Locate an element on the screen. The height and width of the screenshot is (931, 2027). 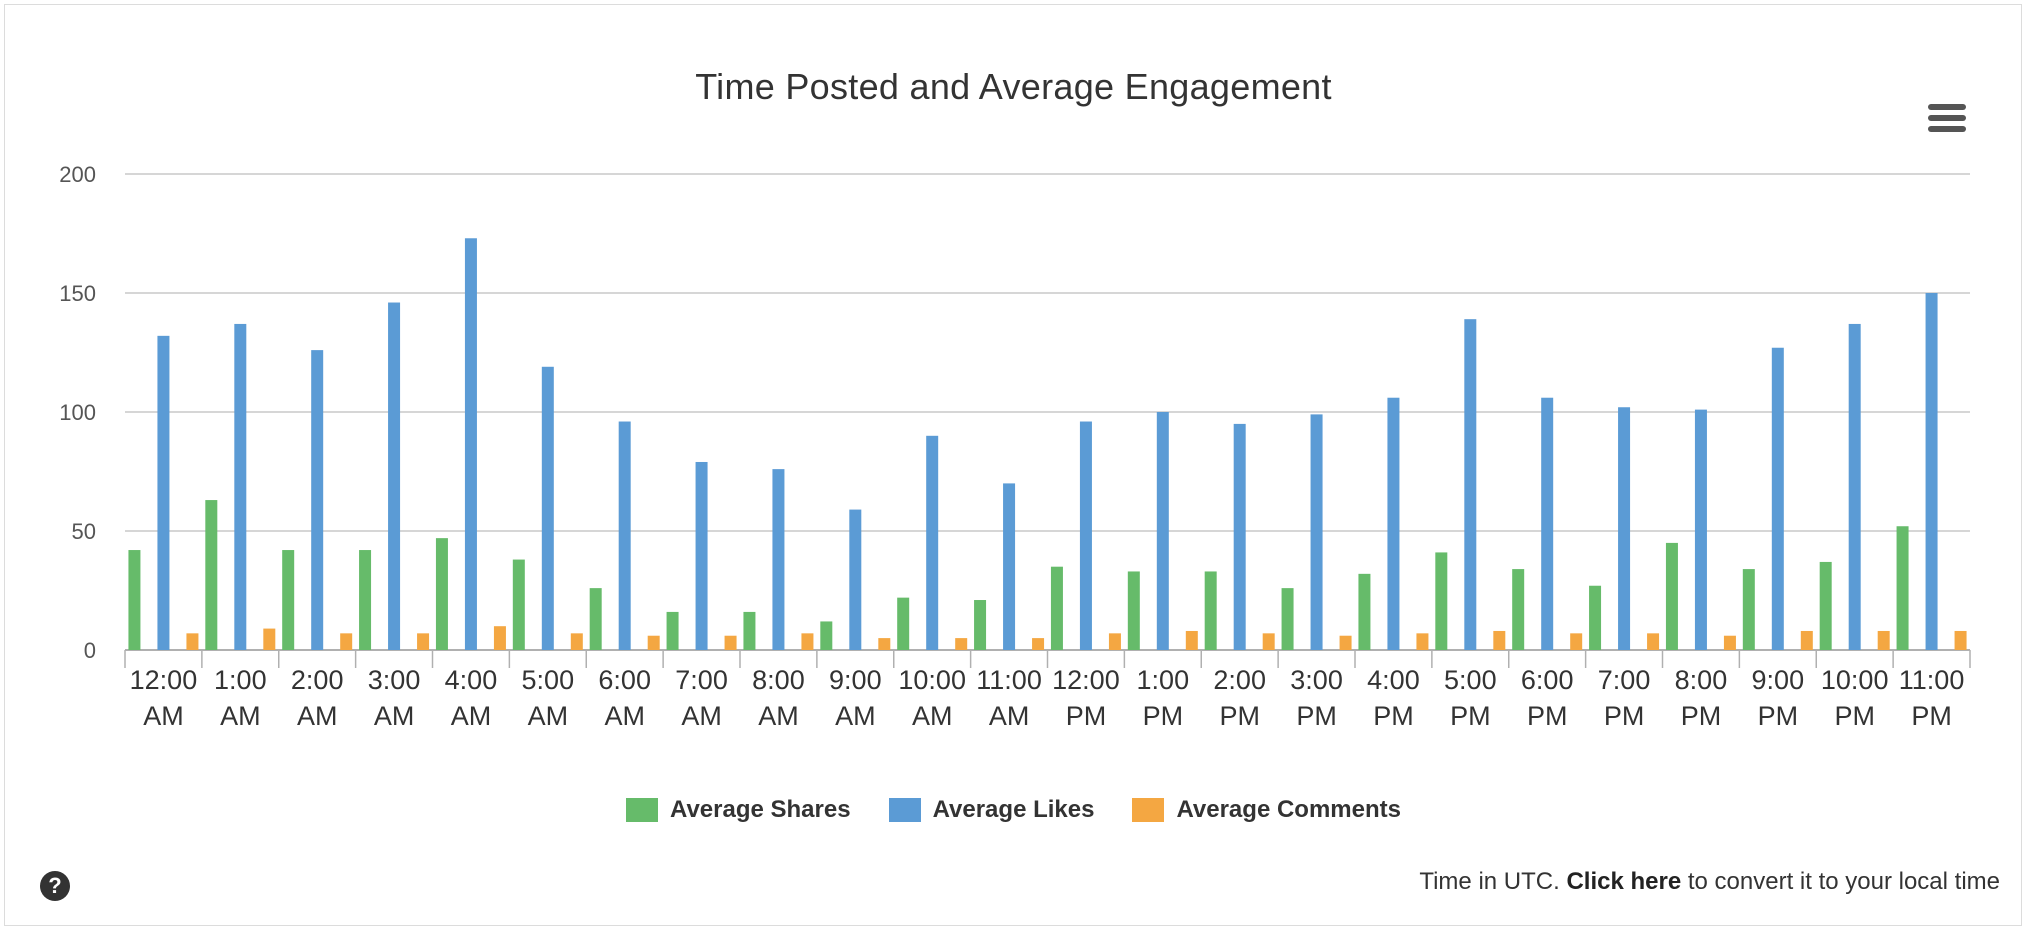
legend-item-comments: Average Comments is located at coordinates (1266, 810).